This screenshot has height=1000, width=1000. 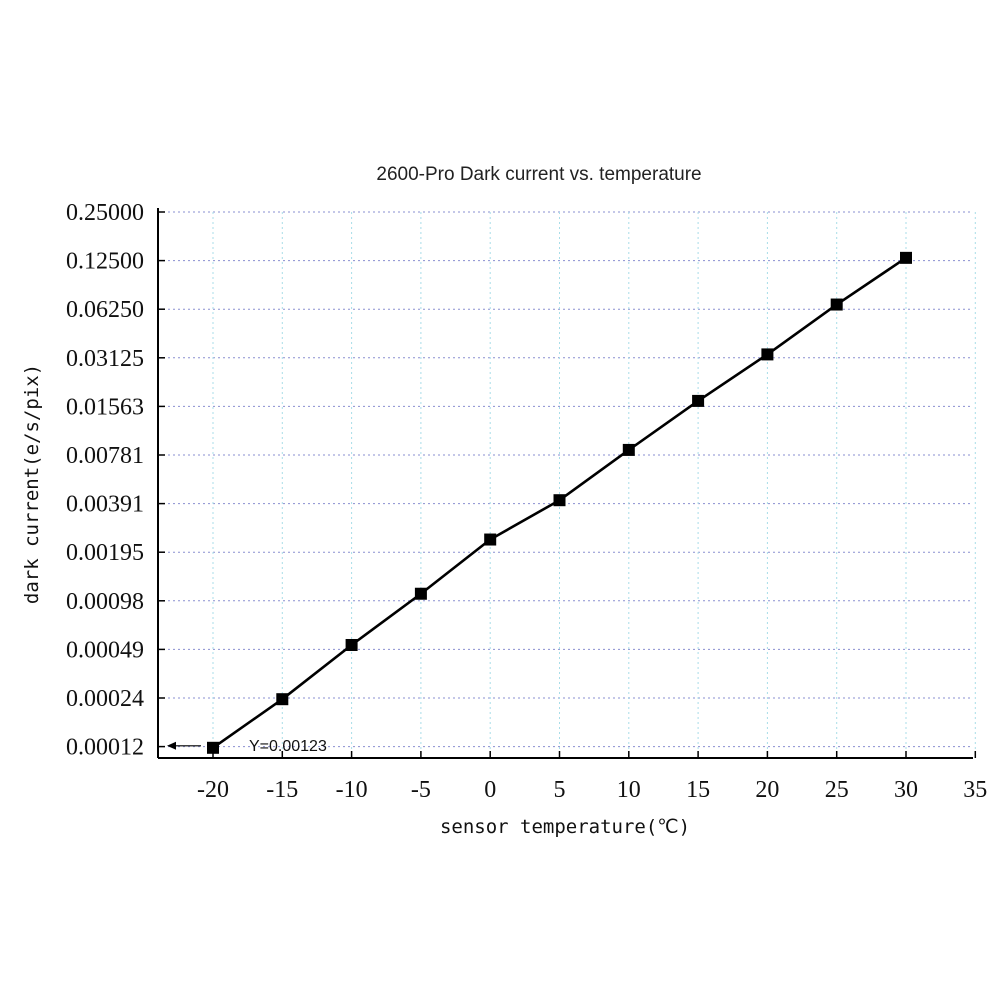 What do you see at coordinates (105, 407) in the screenshot?
I see `y-tick-label: 0.01563` at bounding box center [105, 407].